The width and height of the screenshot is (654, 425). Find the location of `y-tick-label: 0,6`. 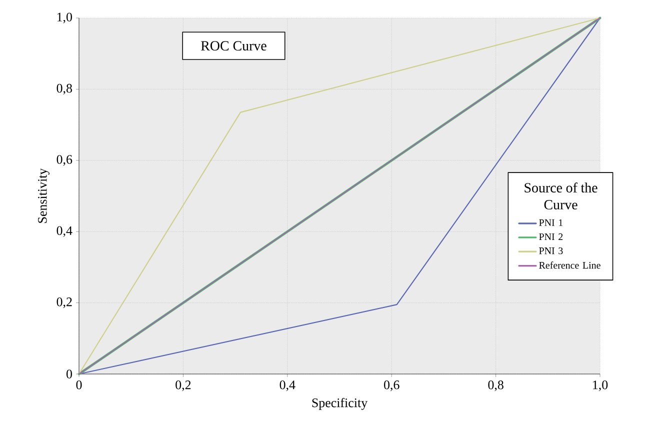

y-tick-label: 0,6 is located at coordinates (64, 160).